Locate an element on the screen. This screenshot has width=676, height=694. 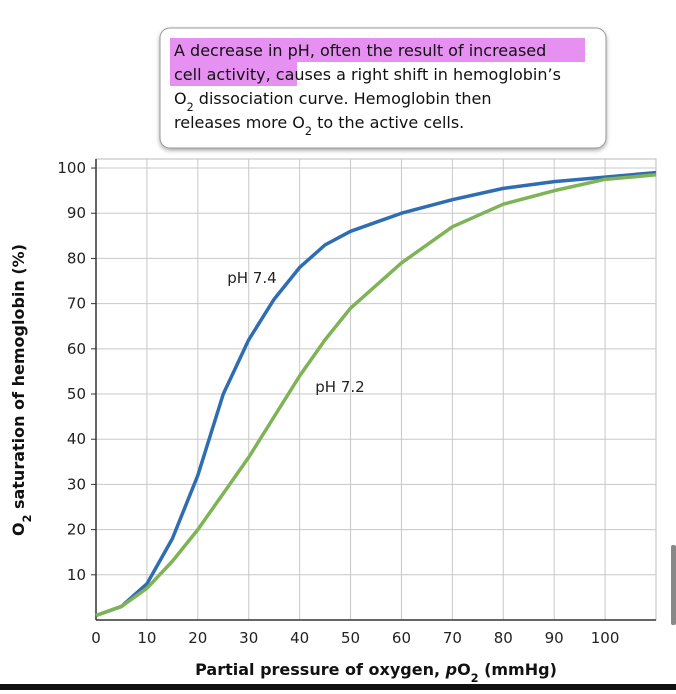
text-segment: (mmHg) is located at coordinates (518, 669).